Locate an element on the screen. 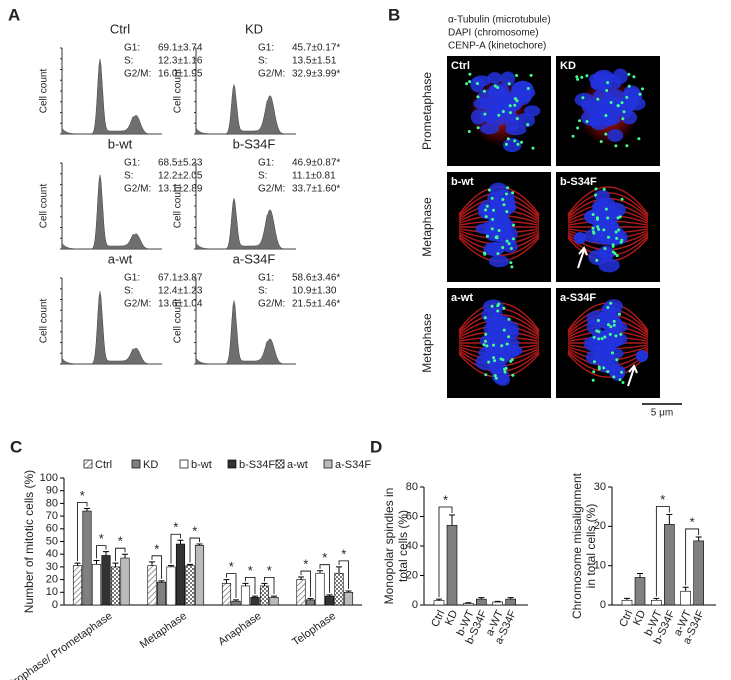  histogram-title: a-wt is located at coordinates (120, 258).